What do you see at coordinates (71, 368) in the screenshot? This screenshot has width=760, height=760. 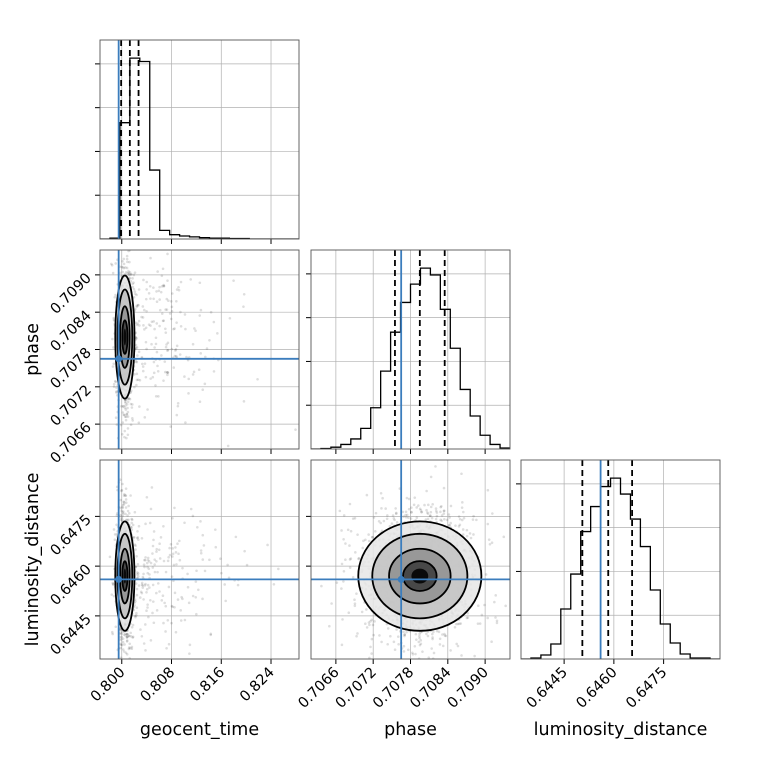 I see `y-tick-label: 0.7078` at bounding box center [71, 368].